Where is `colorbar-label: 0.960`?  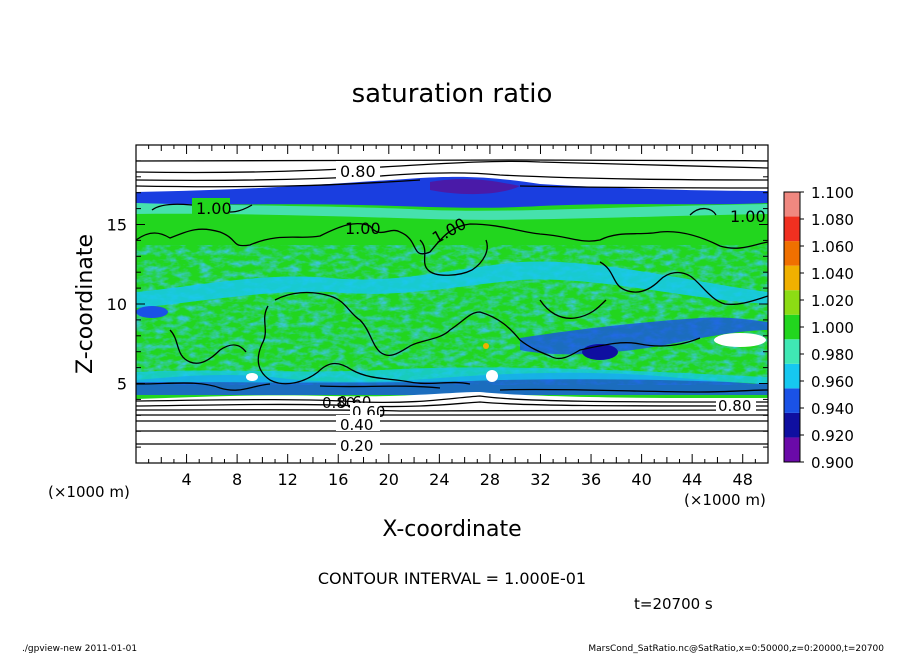 colorbar-label: 0.960 is located at coordinates (832, 382).